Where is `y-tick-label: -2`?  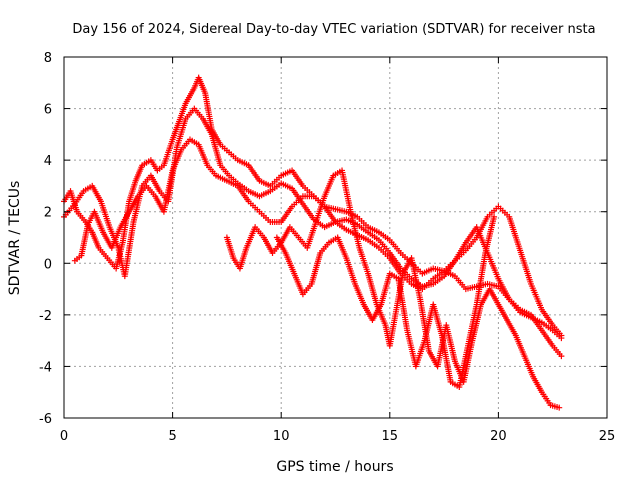
y-tick-label: -2 is located at coordinates (45, 316).